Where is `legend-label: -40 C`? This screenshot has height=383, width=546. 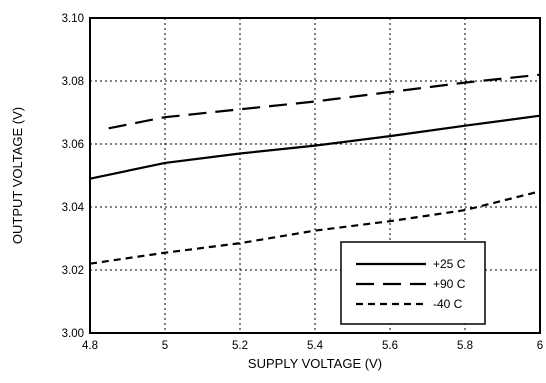
legend-label: -40 C is located at coordinates (448, 304).